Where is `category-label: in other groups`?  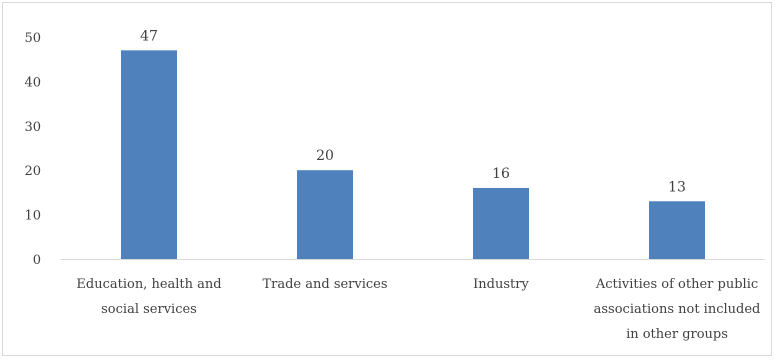 category-label: in other groups is located at coordinates (677, 334).